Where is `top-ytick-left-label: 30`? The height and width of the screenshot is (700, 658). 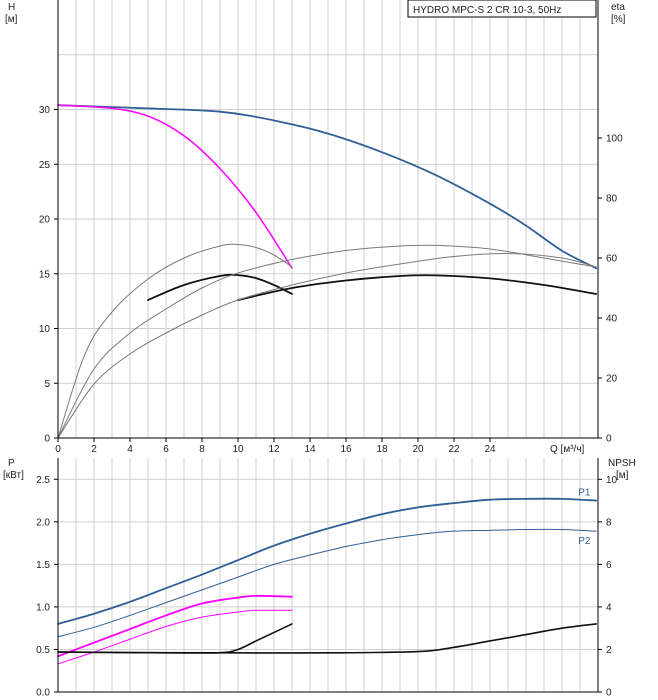
top-ytick-left-label: 30 is located at coordinates (45, 110).